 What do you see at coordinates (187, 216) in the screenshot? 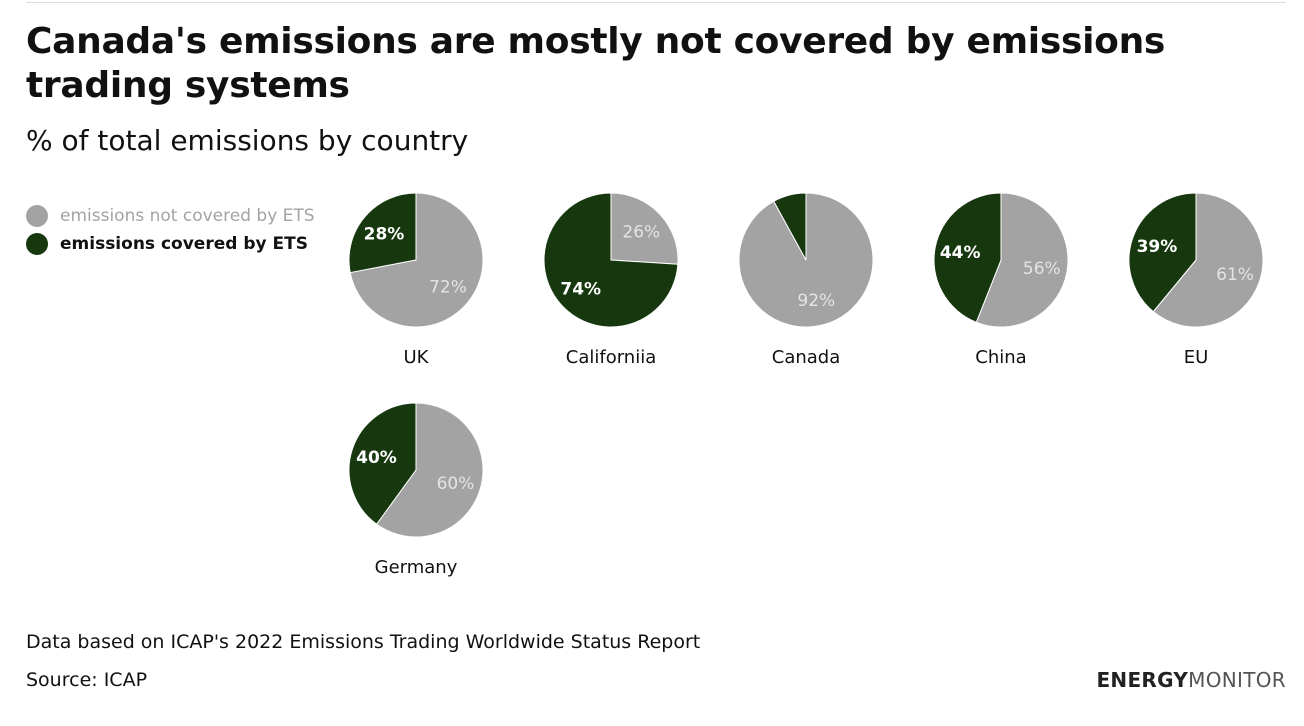
I see `legend-label: emissions not covered by ETS` at bounding box center [187, 216].